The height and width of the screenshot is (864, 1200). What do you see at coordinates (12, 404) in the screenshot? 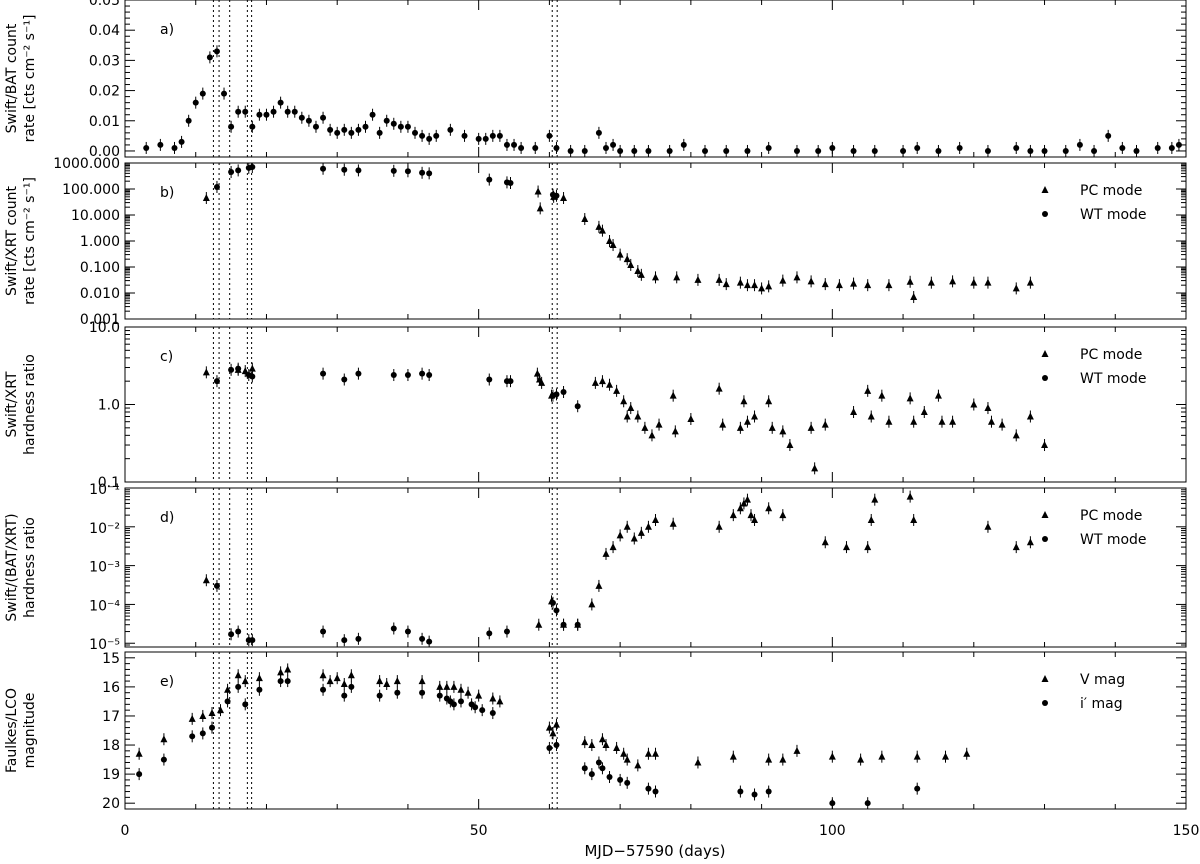
I see `y-axis-label: Swift/XRT` at bounding box center [12, 404].